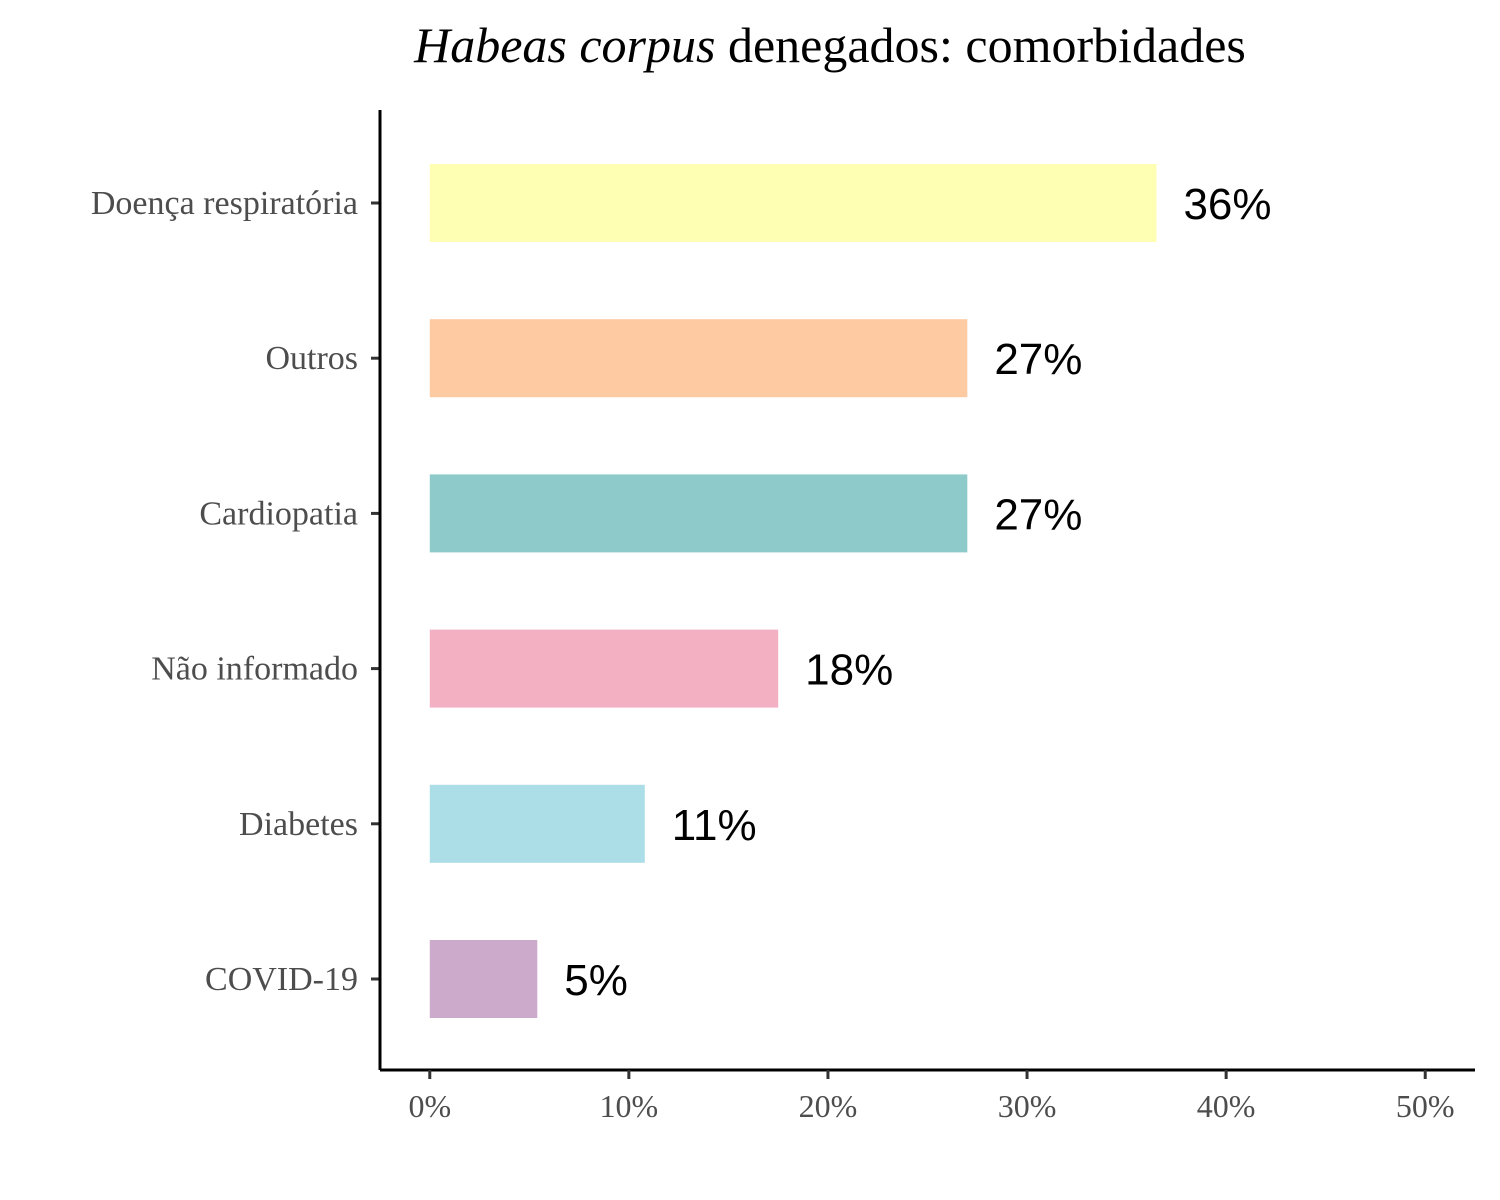  I want to click on data-label: 5%, so click(596, 980).